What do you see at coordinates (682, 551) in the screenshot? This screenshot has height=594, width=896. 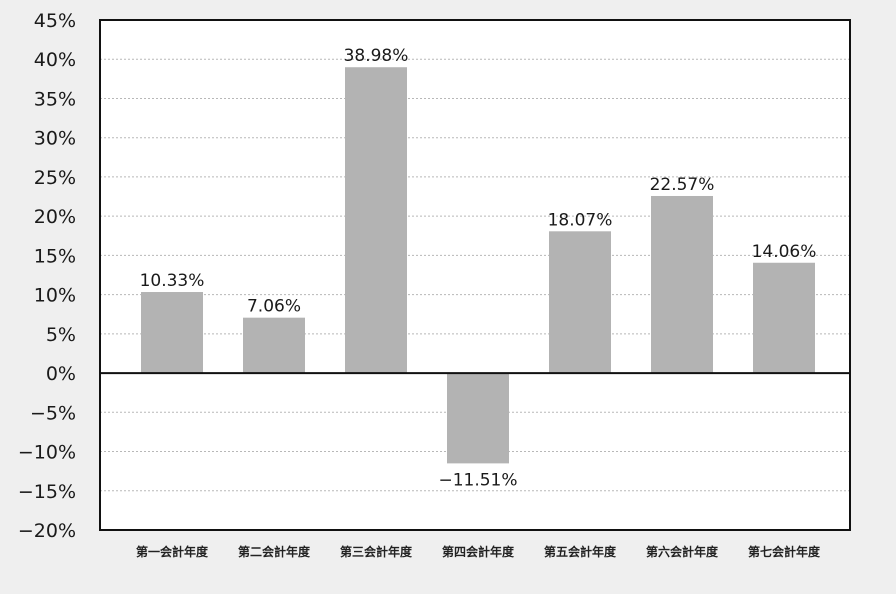 I see `category-label: 第六会計年度` at bounding box center [682, 551].